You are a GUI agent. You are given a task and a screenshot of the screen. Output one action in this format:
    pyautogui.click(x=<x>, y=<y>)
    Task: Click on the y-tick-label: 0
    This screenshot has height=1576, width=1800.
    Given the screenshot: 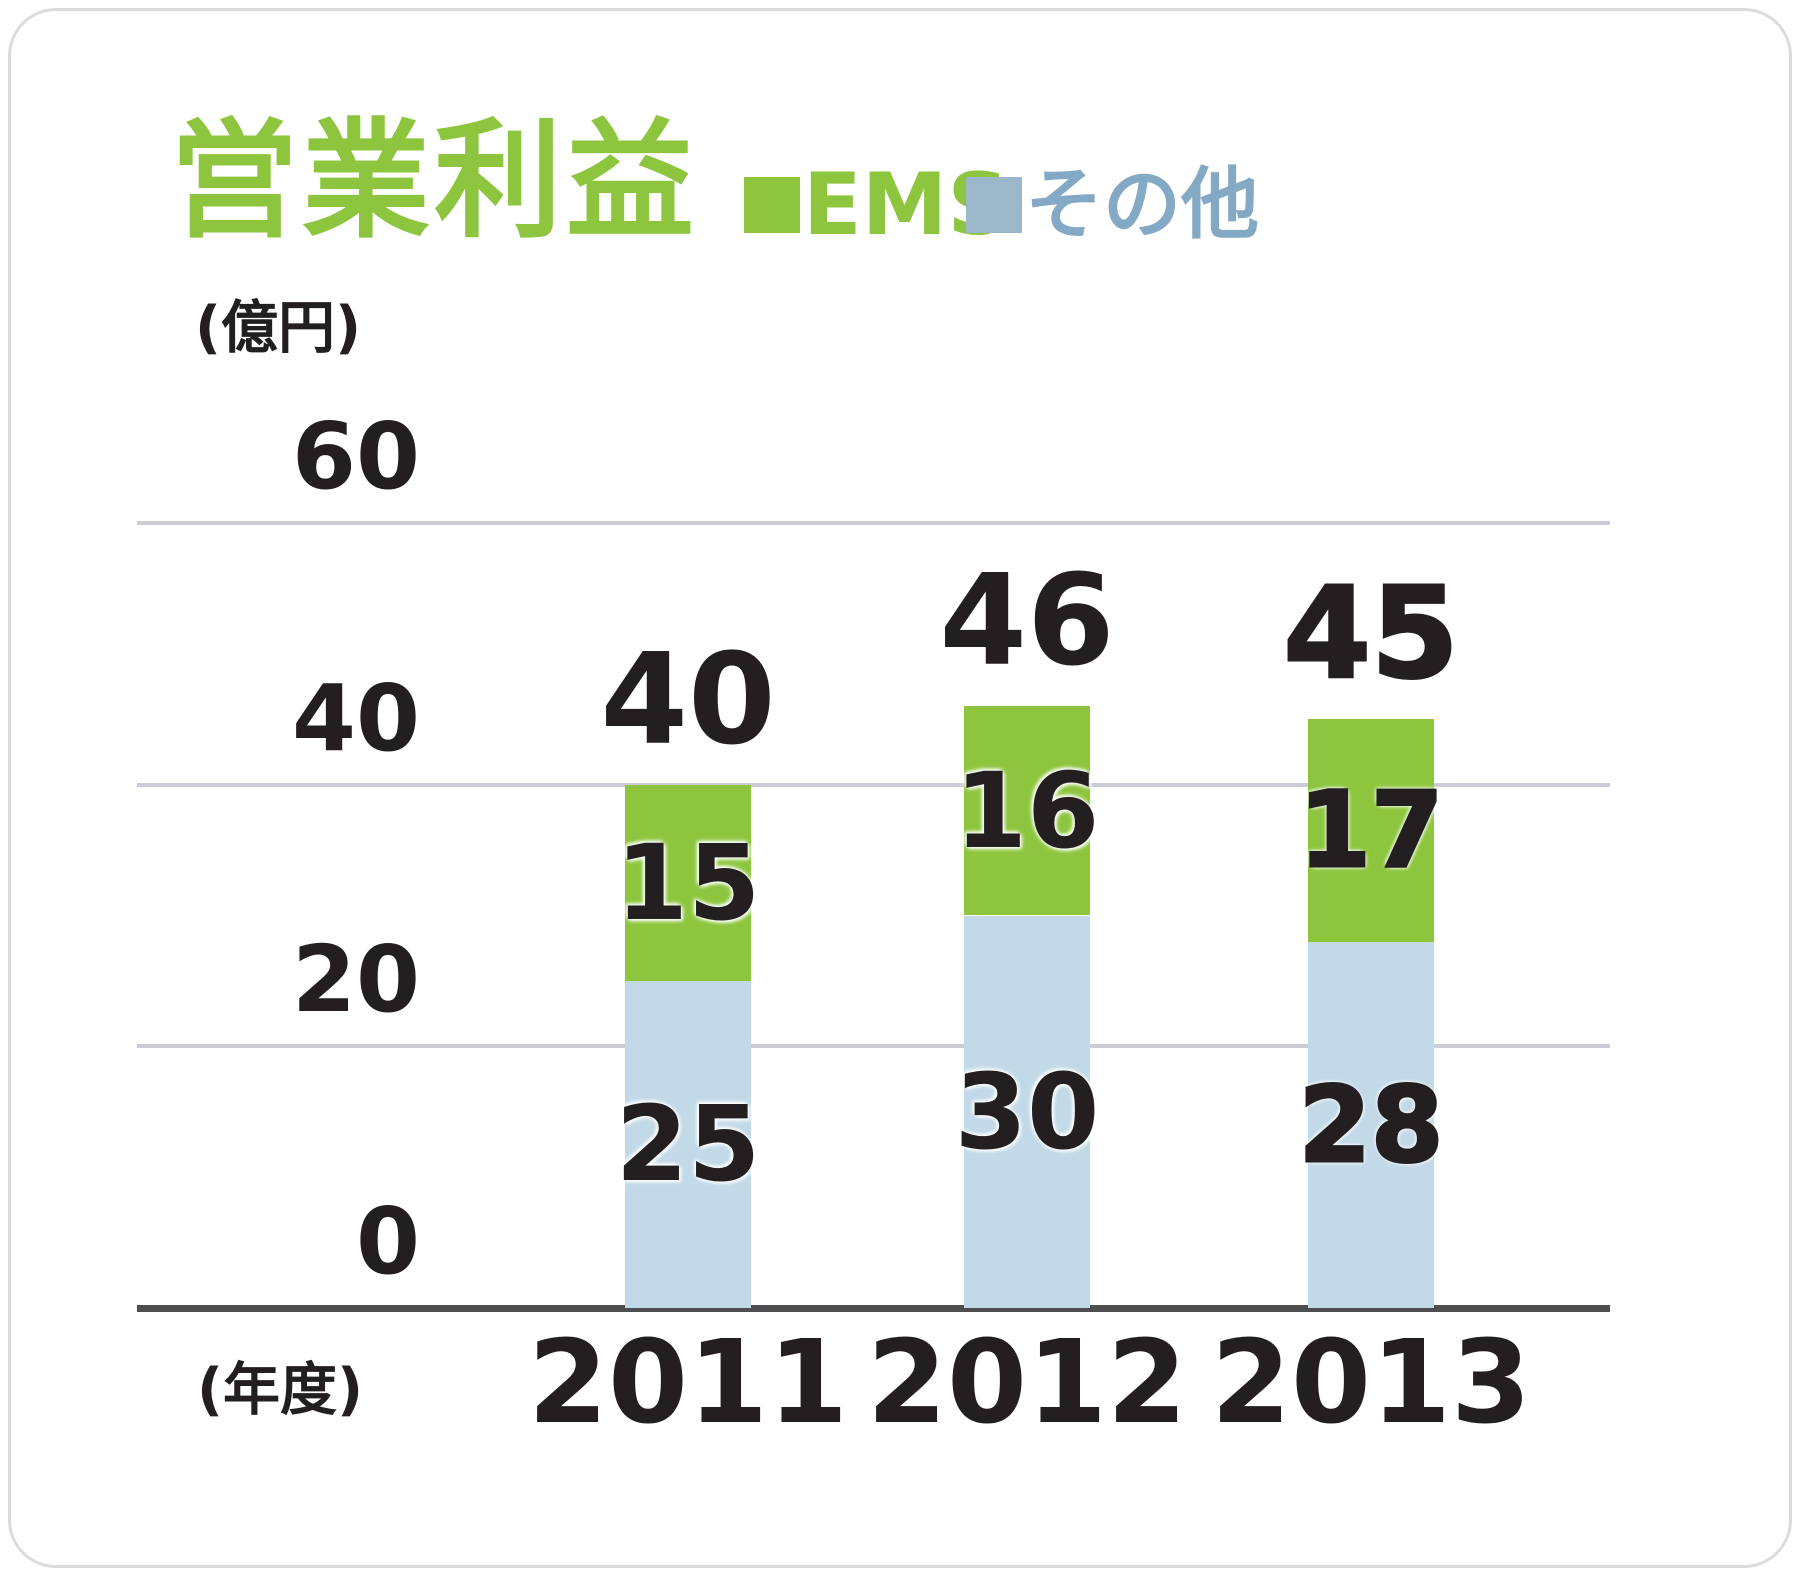 What is the action you would take?
    pyautogui.click(x=387, y=1241)
    